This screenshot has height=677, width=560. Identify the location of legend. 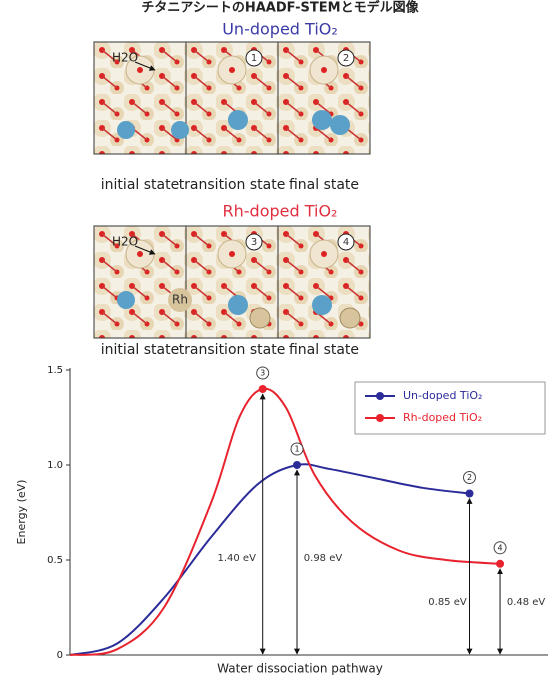
(450, 408).